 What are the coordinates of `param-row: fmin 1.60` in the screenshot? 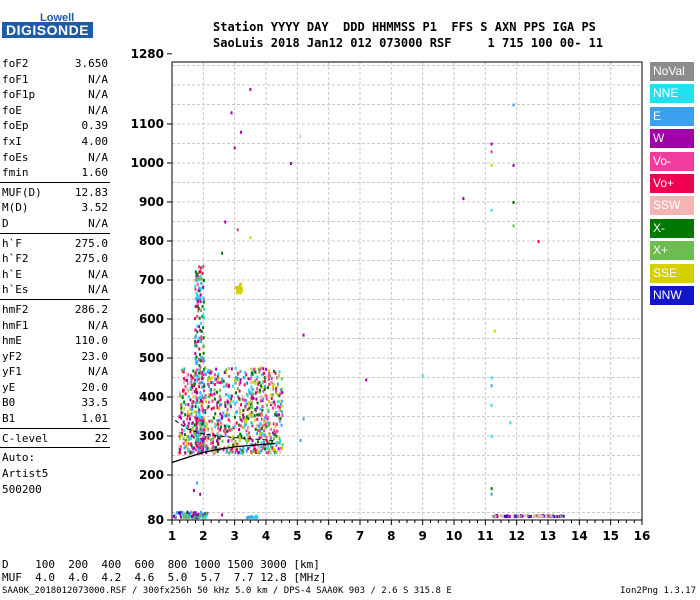 It's located at (55, 173).